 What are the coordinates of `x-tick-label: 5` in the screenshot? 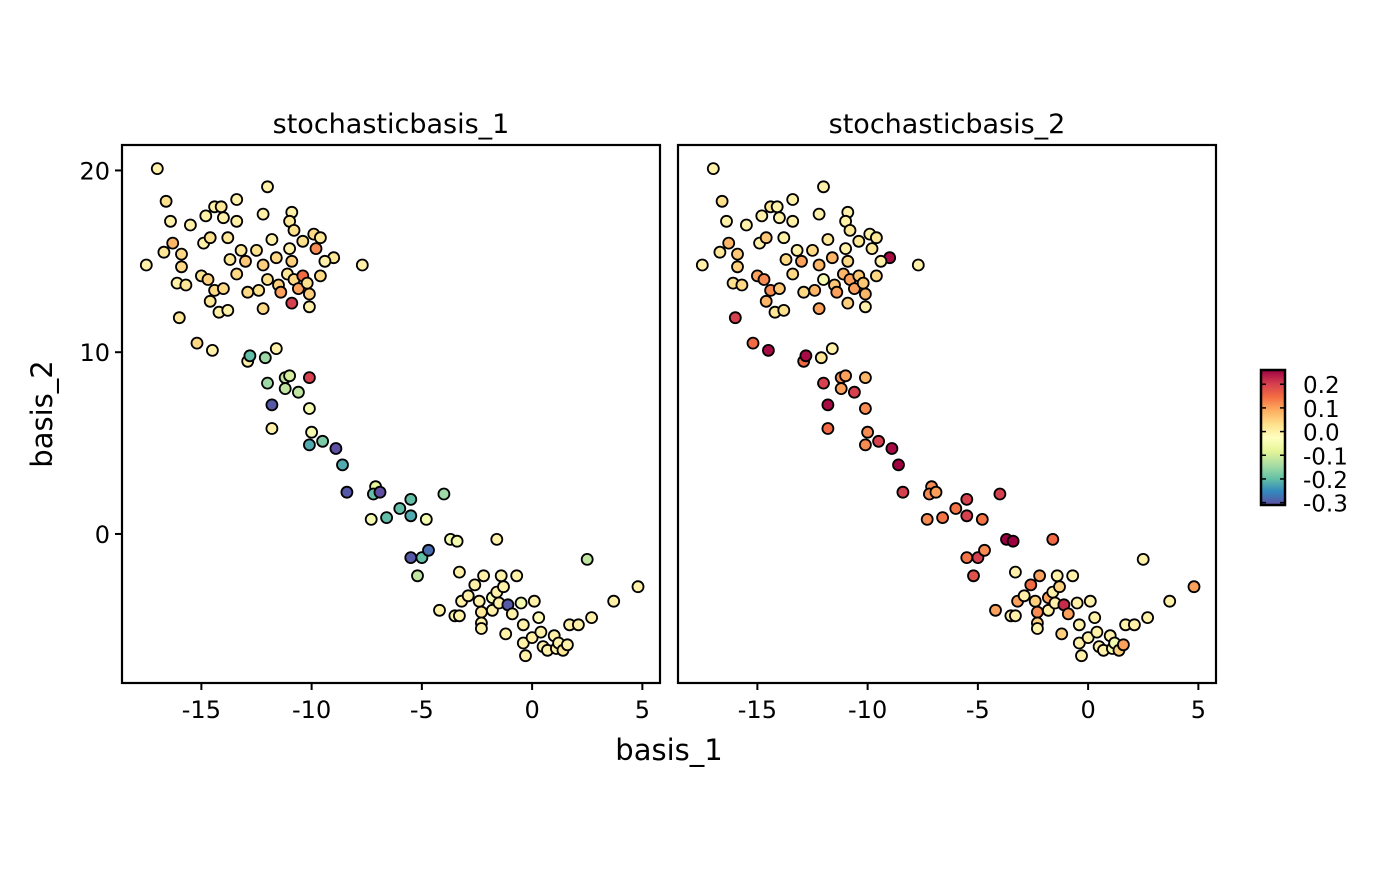 It's located at (642, 710).